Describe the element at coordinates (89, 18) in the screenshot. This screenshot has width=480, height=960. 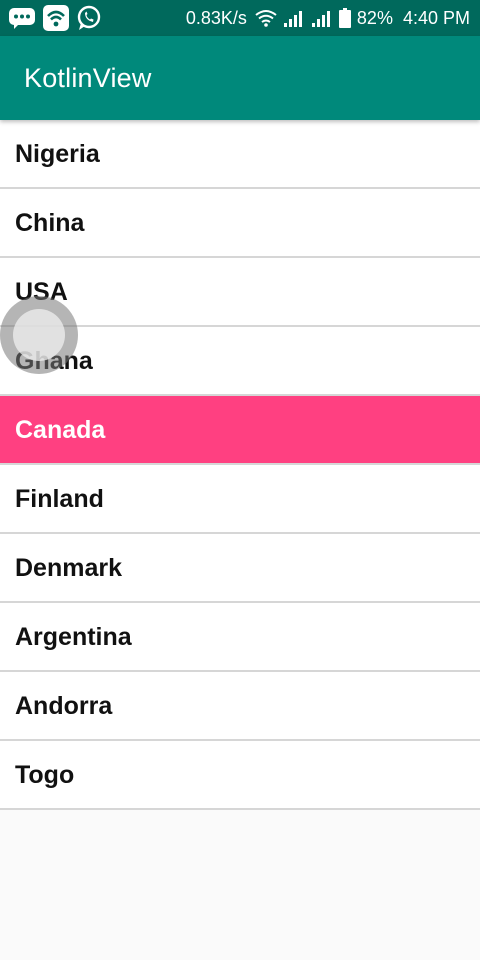
I see `whatsapp-icon` at that location.